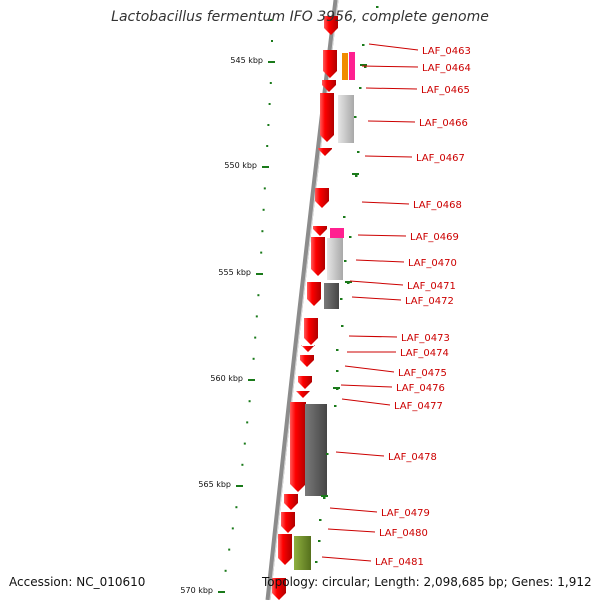  I want to click on kbp-label: 565 kbp, so click(214, 484).